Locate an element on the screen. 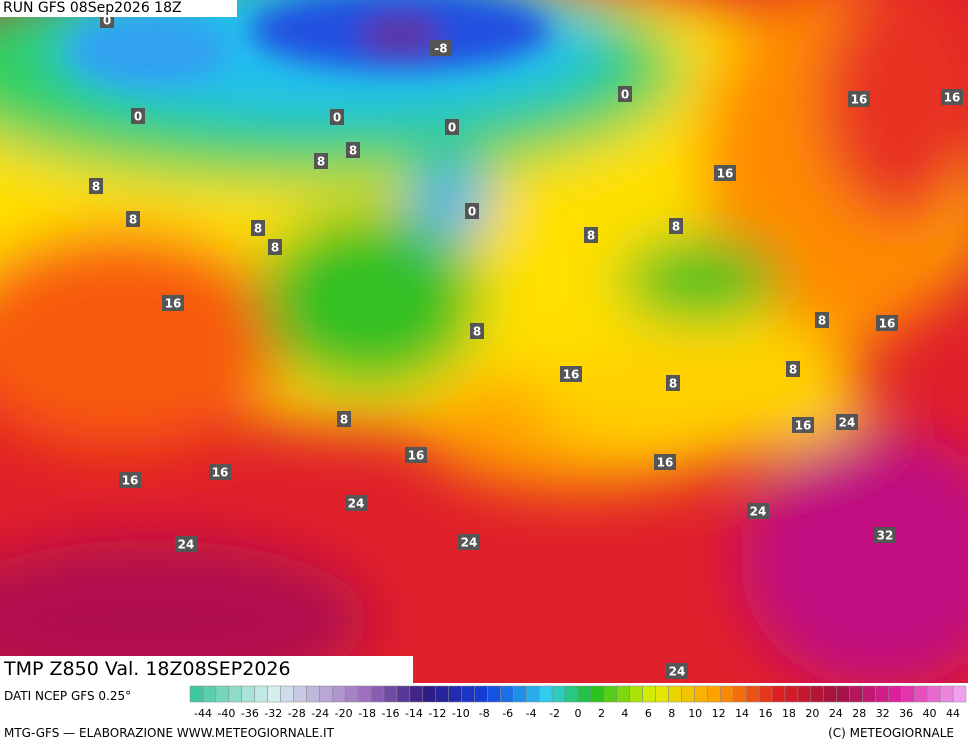 Image resolution: width=968 pixels, height=745 pixels. contour-label: -8 is located at coordinates (440, 49).